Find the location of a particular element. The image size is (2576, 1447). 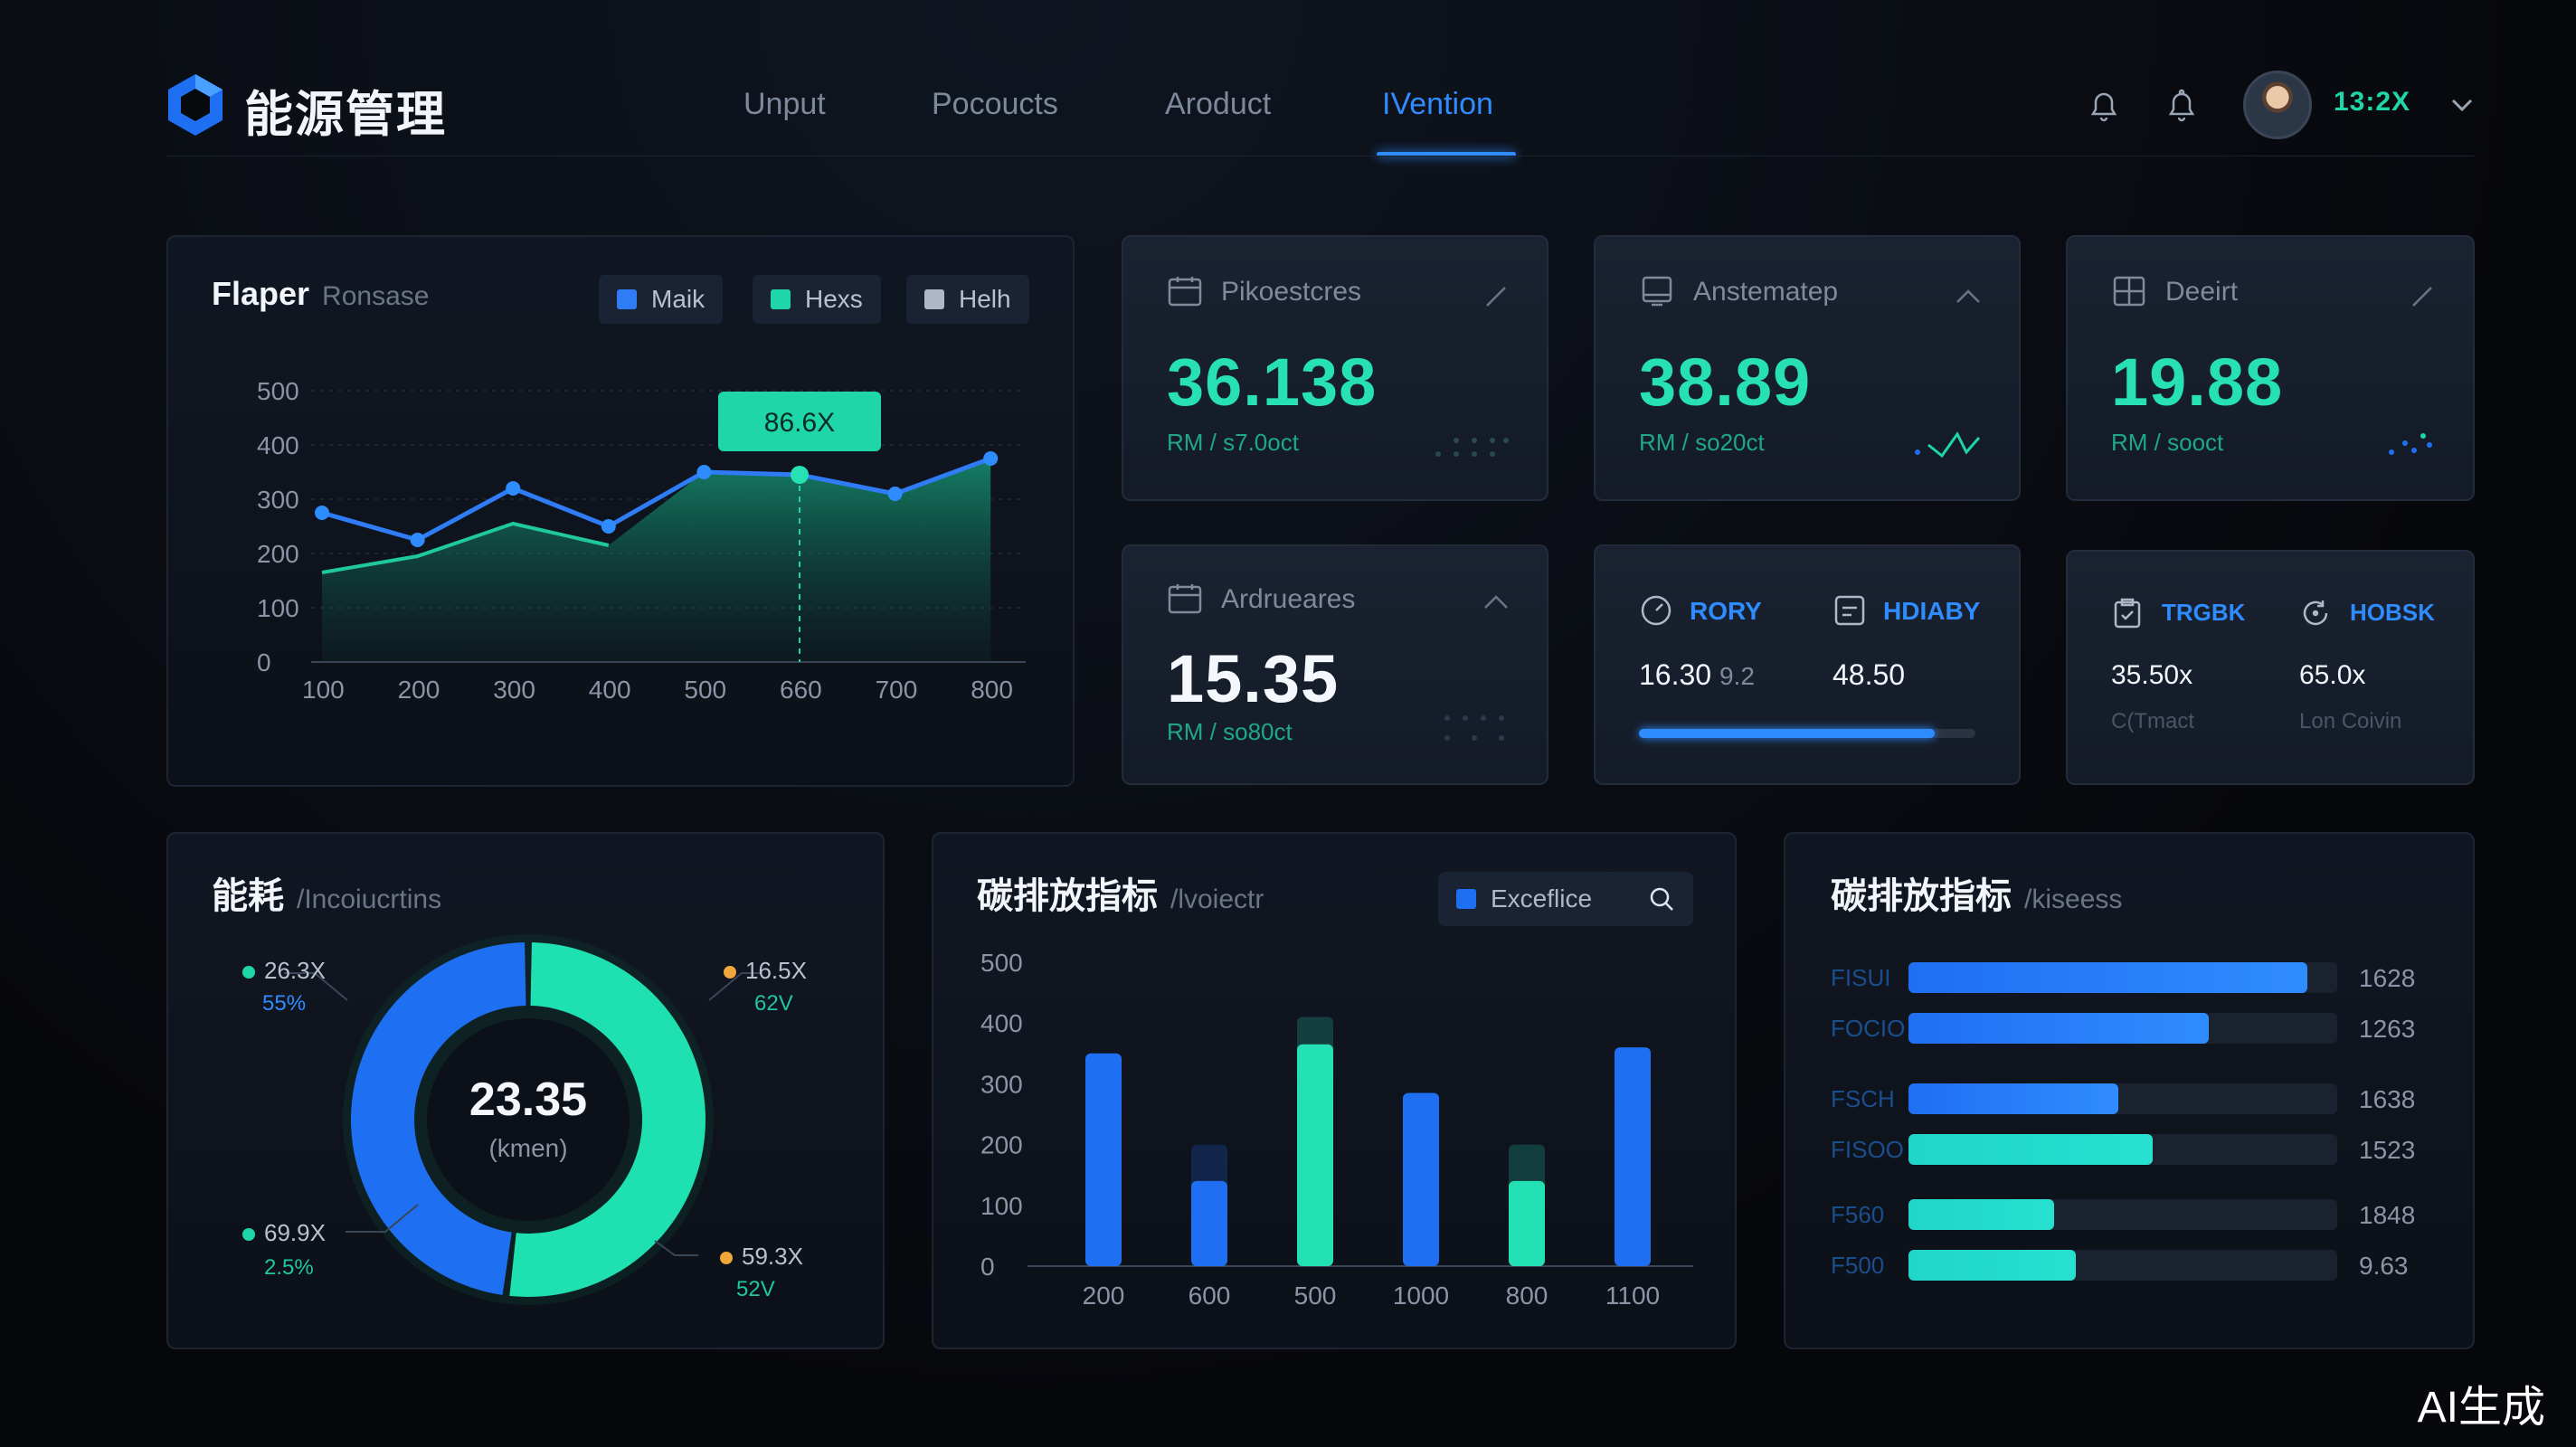

kpi-value: 19.88 is located at coordinates (2197, 382).